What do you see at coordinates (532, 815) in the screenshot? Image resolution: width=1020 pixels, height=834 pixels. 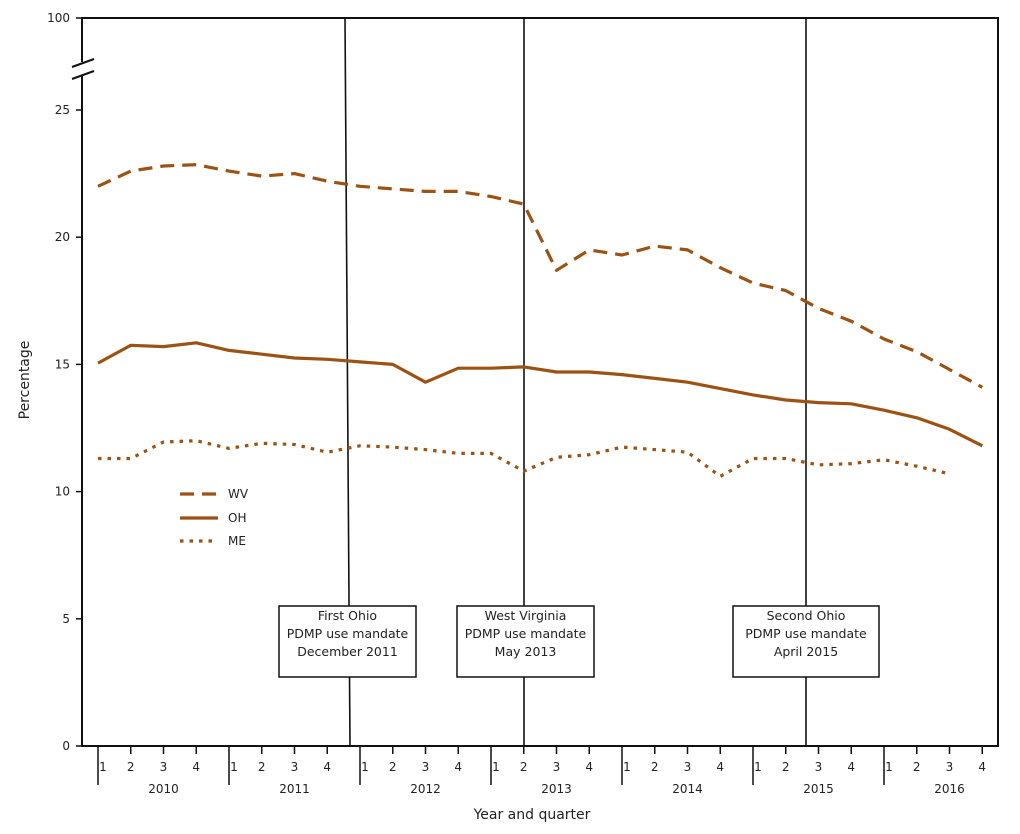 I see `x-axis-label: Year and quarter` at bounding box center [532, 815].